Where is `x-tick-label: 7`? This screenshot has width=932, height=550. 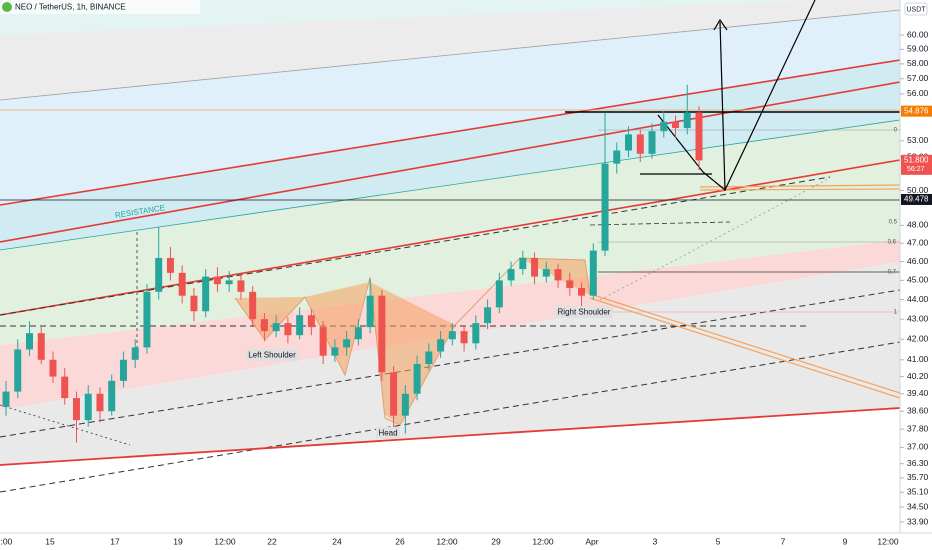
x-tick-label: 7 is located at coordinates (783, 541).